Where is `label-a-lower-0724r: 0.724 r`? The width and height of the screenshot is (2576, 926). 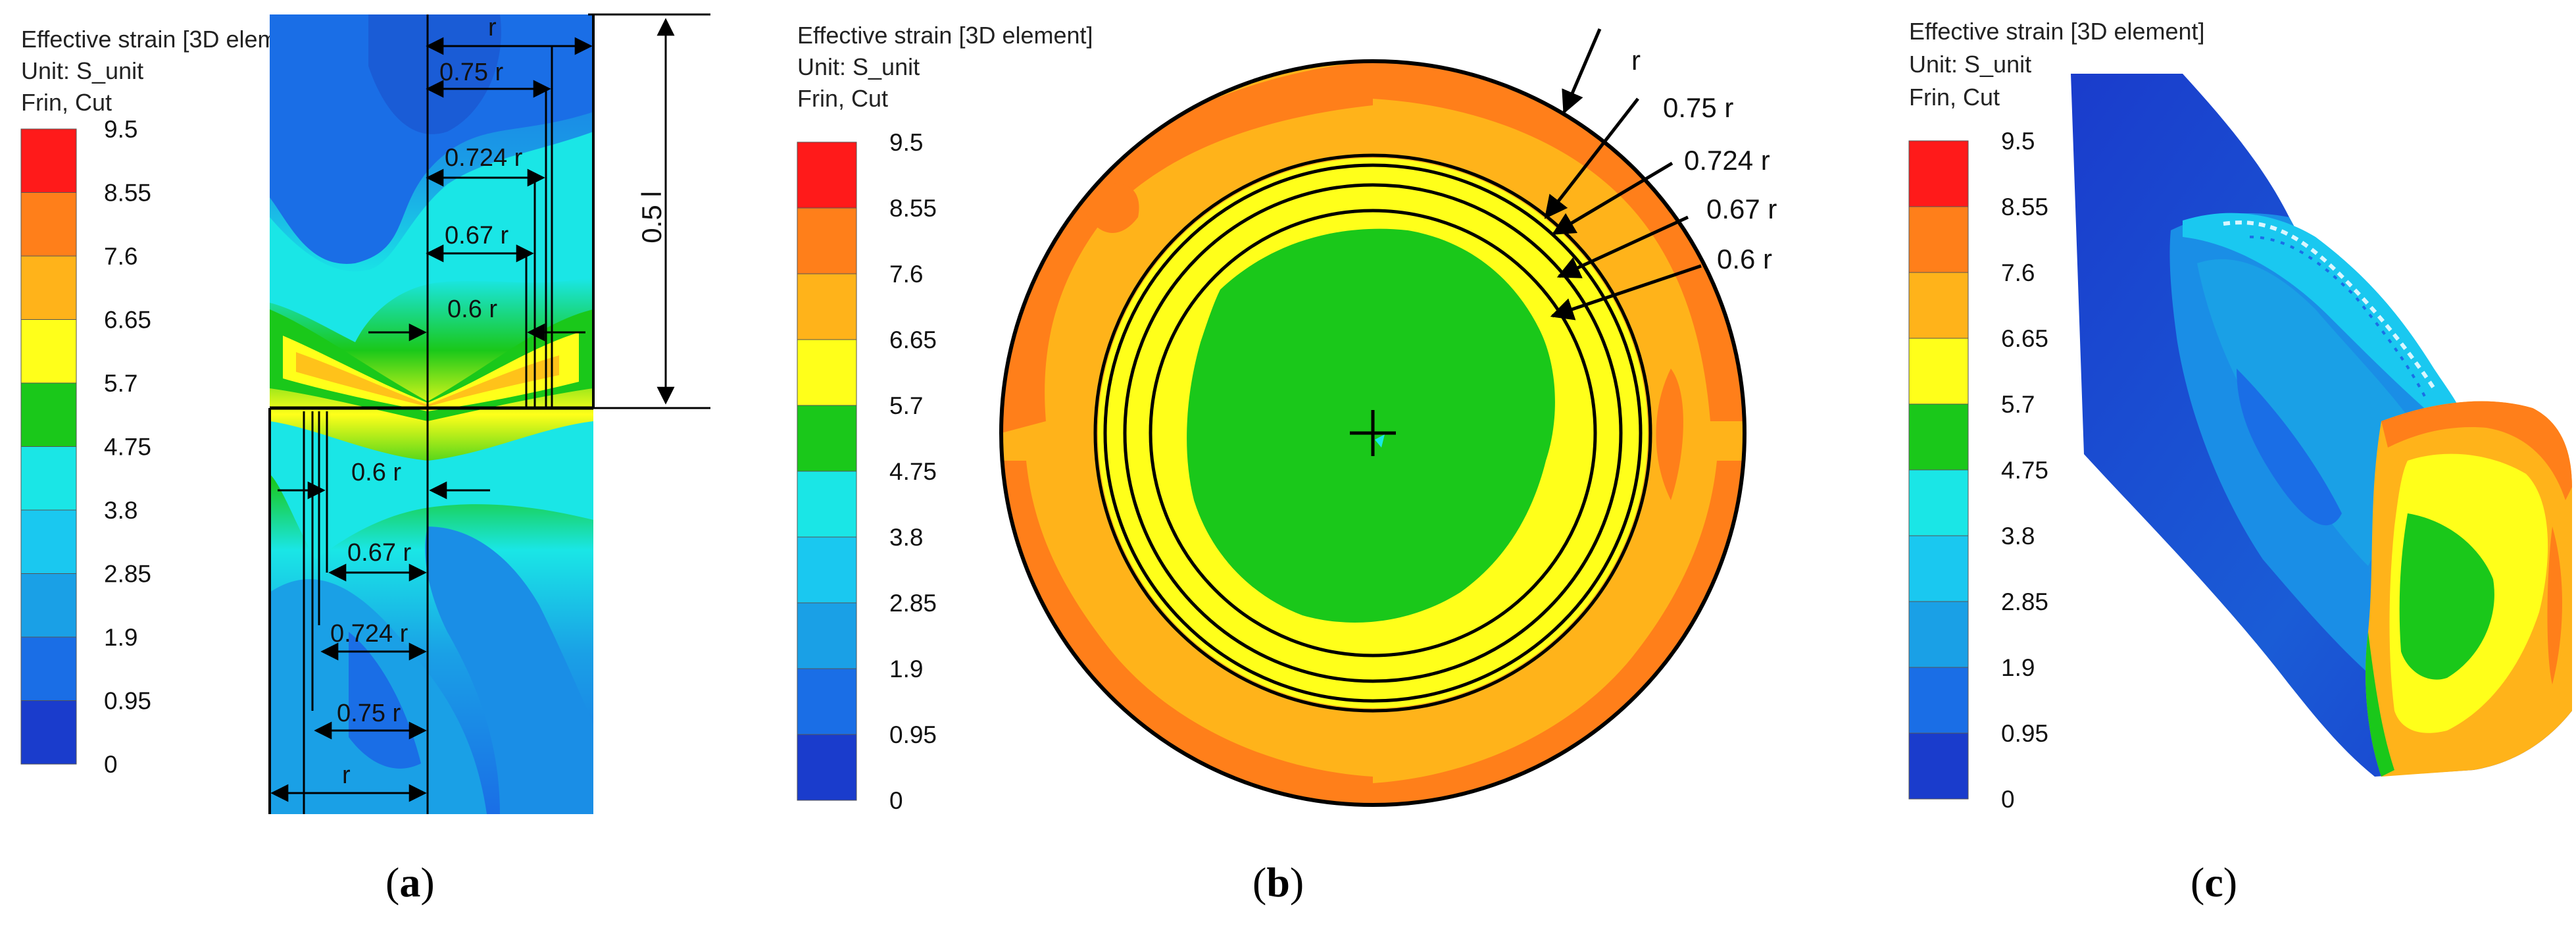 label-a-lower-0724r: 0.724 r is located at coordinates (369, 634).